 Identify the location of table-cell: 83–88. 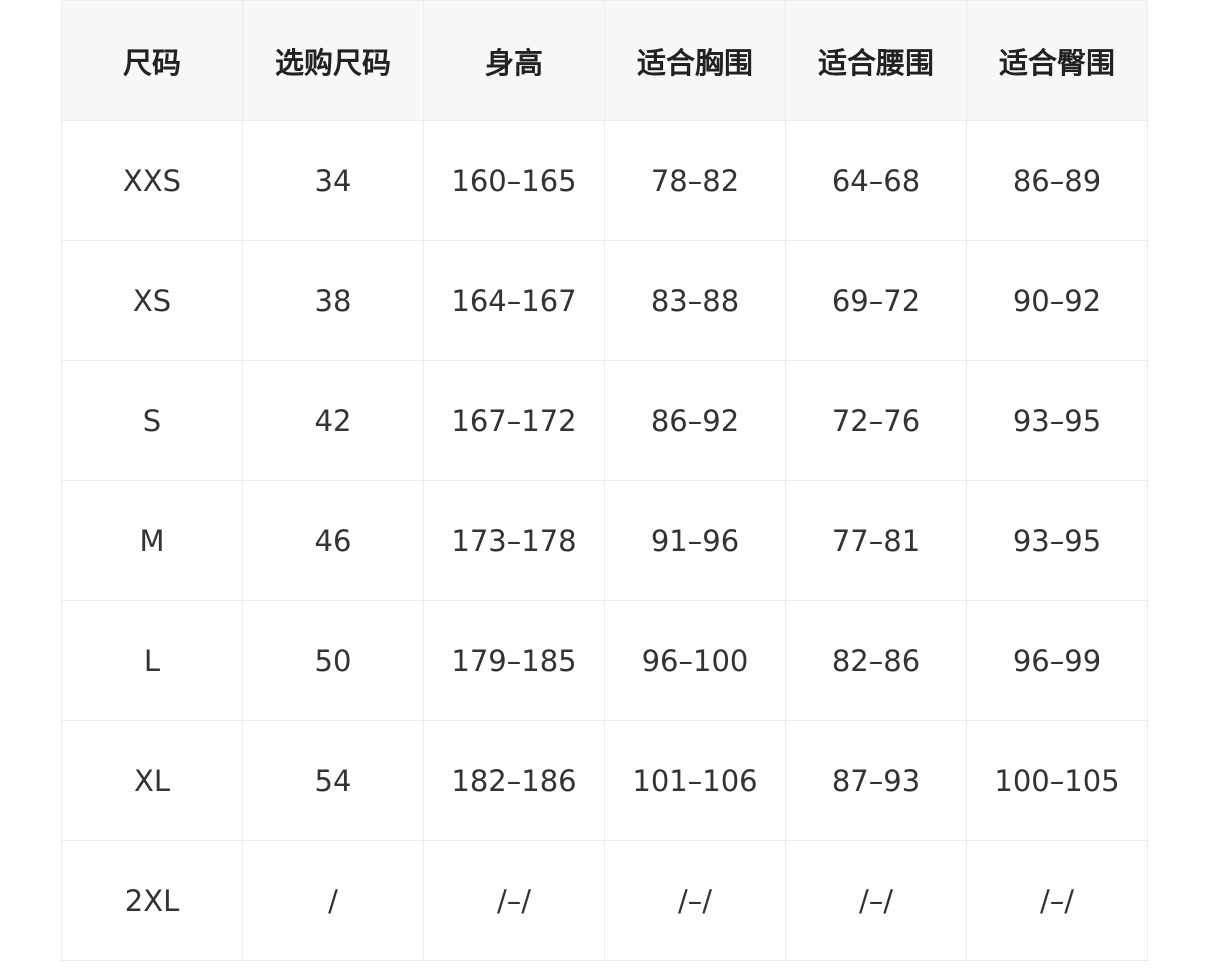
(695, 300).